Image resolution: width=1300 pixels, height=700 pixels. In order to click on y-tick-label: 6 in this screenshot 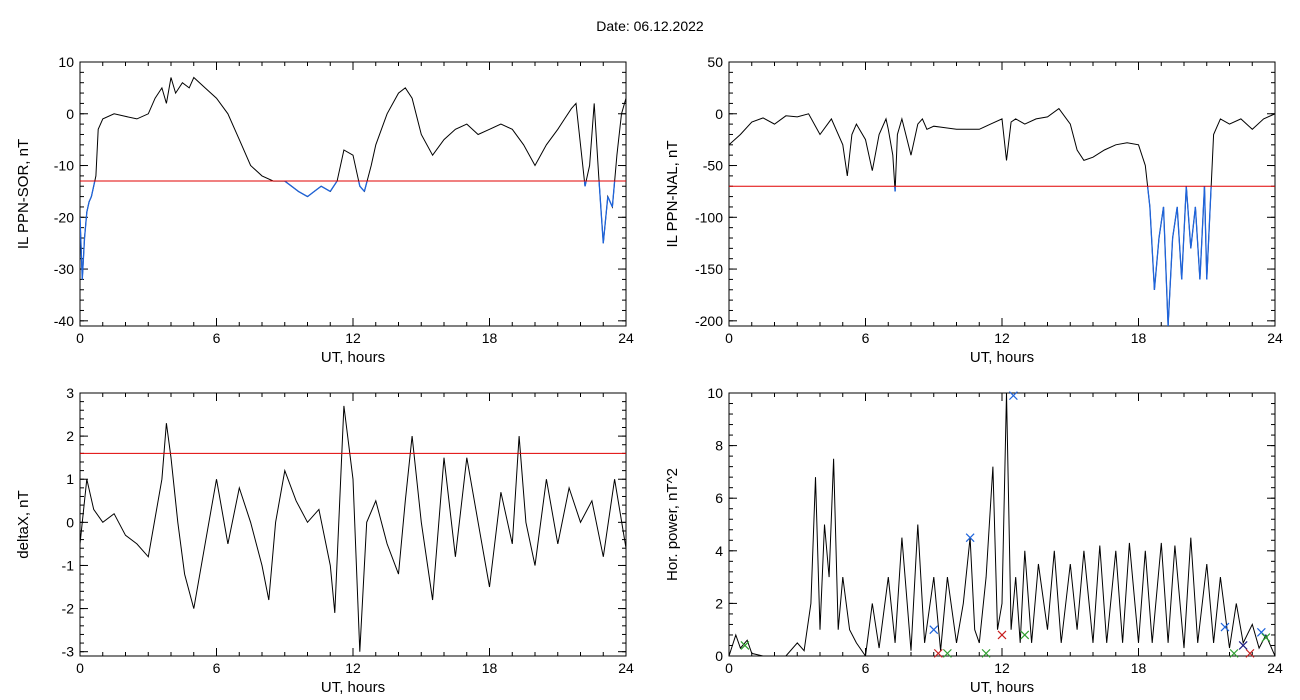, I will do `click(719, 498)`.